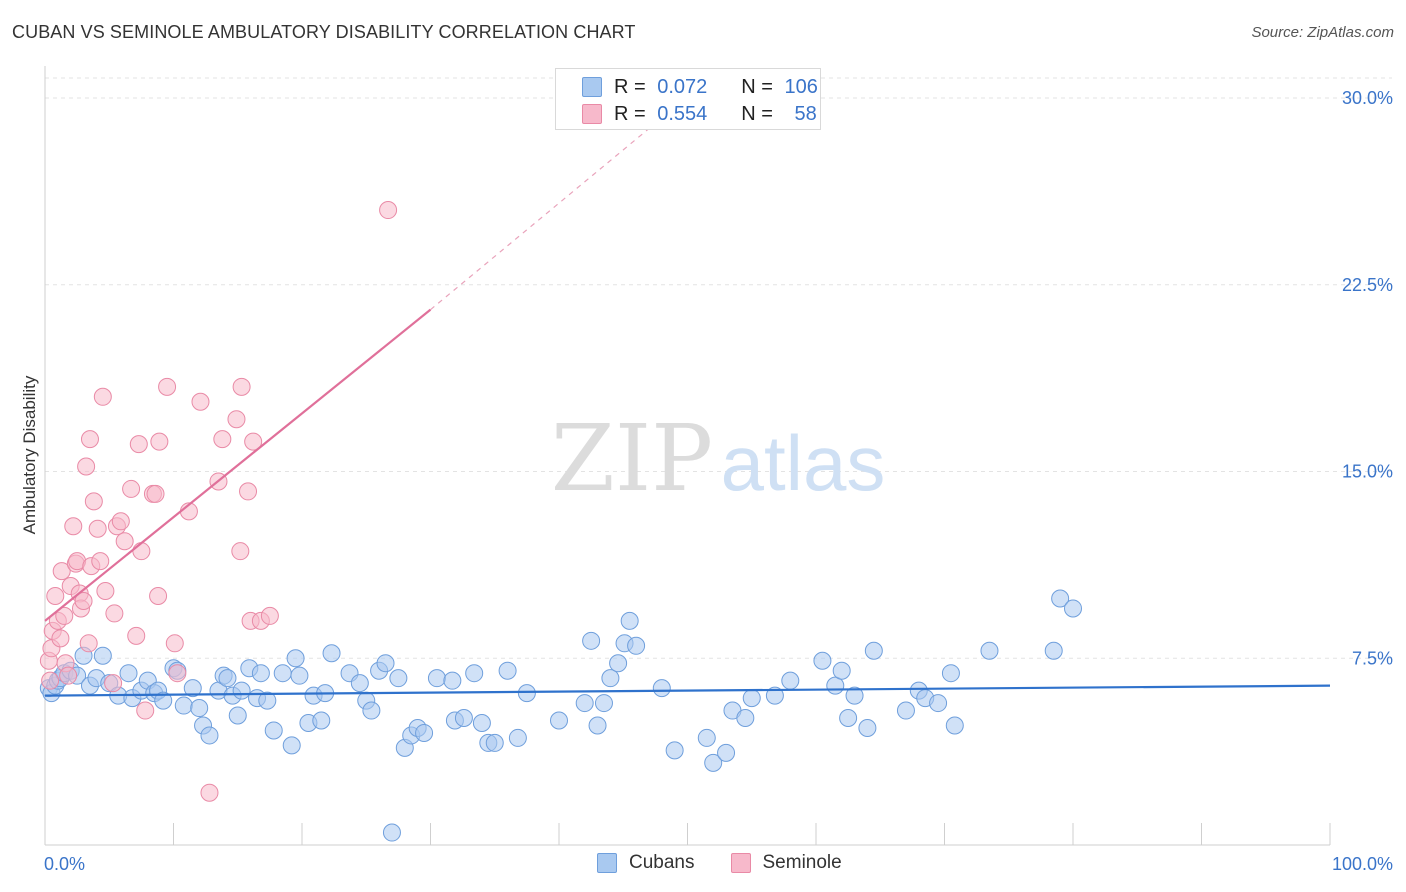 Image resolution: width=1406 pixels, height=892 pixels. I want to click on legend-label-seminole: Seminole, so click(802, 862).